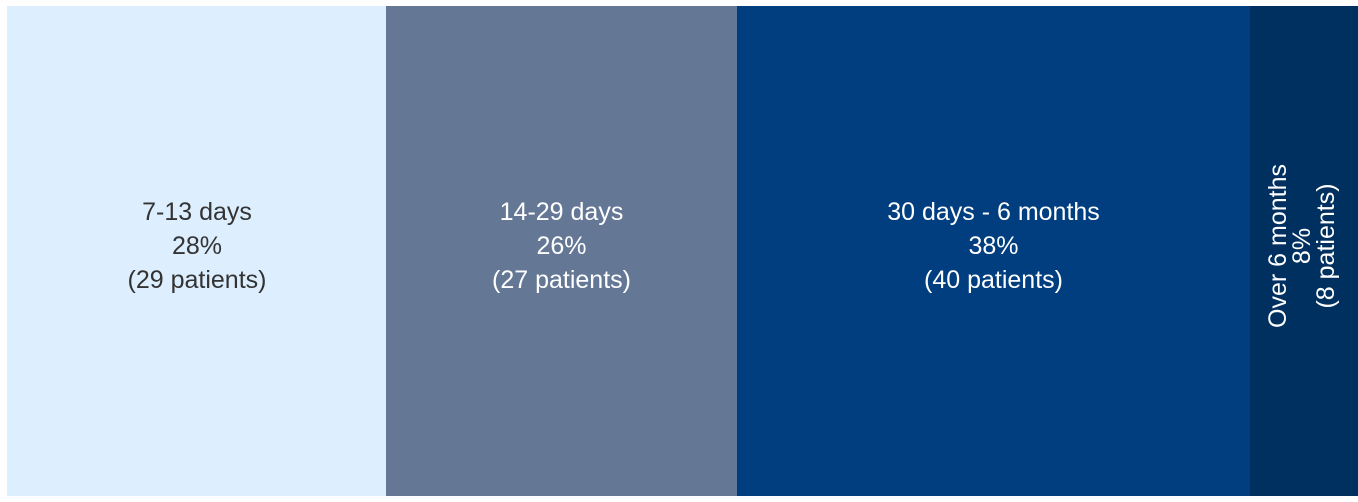 Image resolution: width=1358 pixels, height=502 pixels. Describe the element at coordinates (562, 212) in the screenshot. I see `category-label: 14-29 days` at that location.